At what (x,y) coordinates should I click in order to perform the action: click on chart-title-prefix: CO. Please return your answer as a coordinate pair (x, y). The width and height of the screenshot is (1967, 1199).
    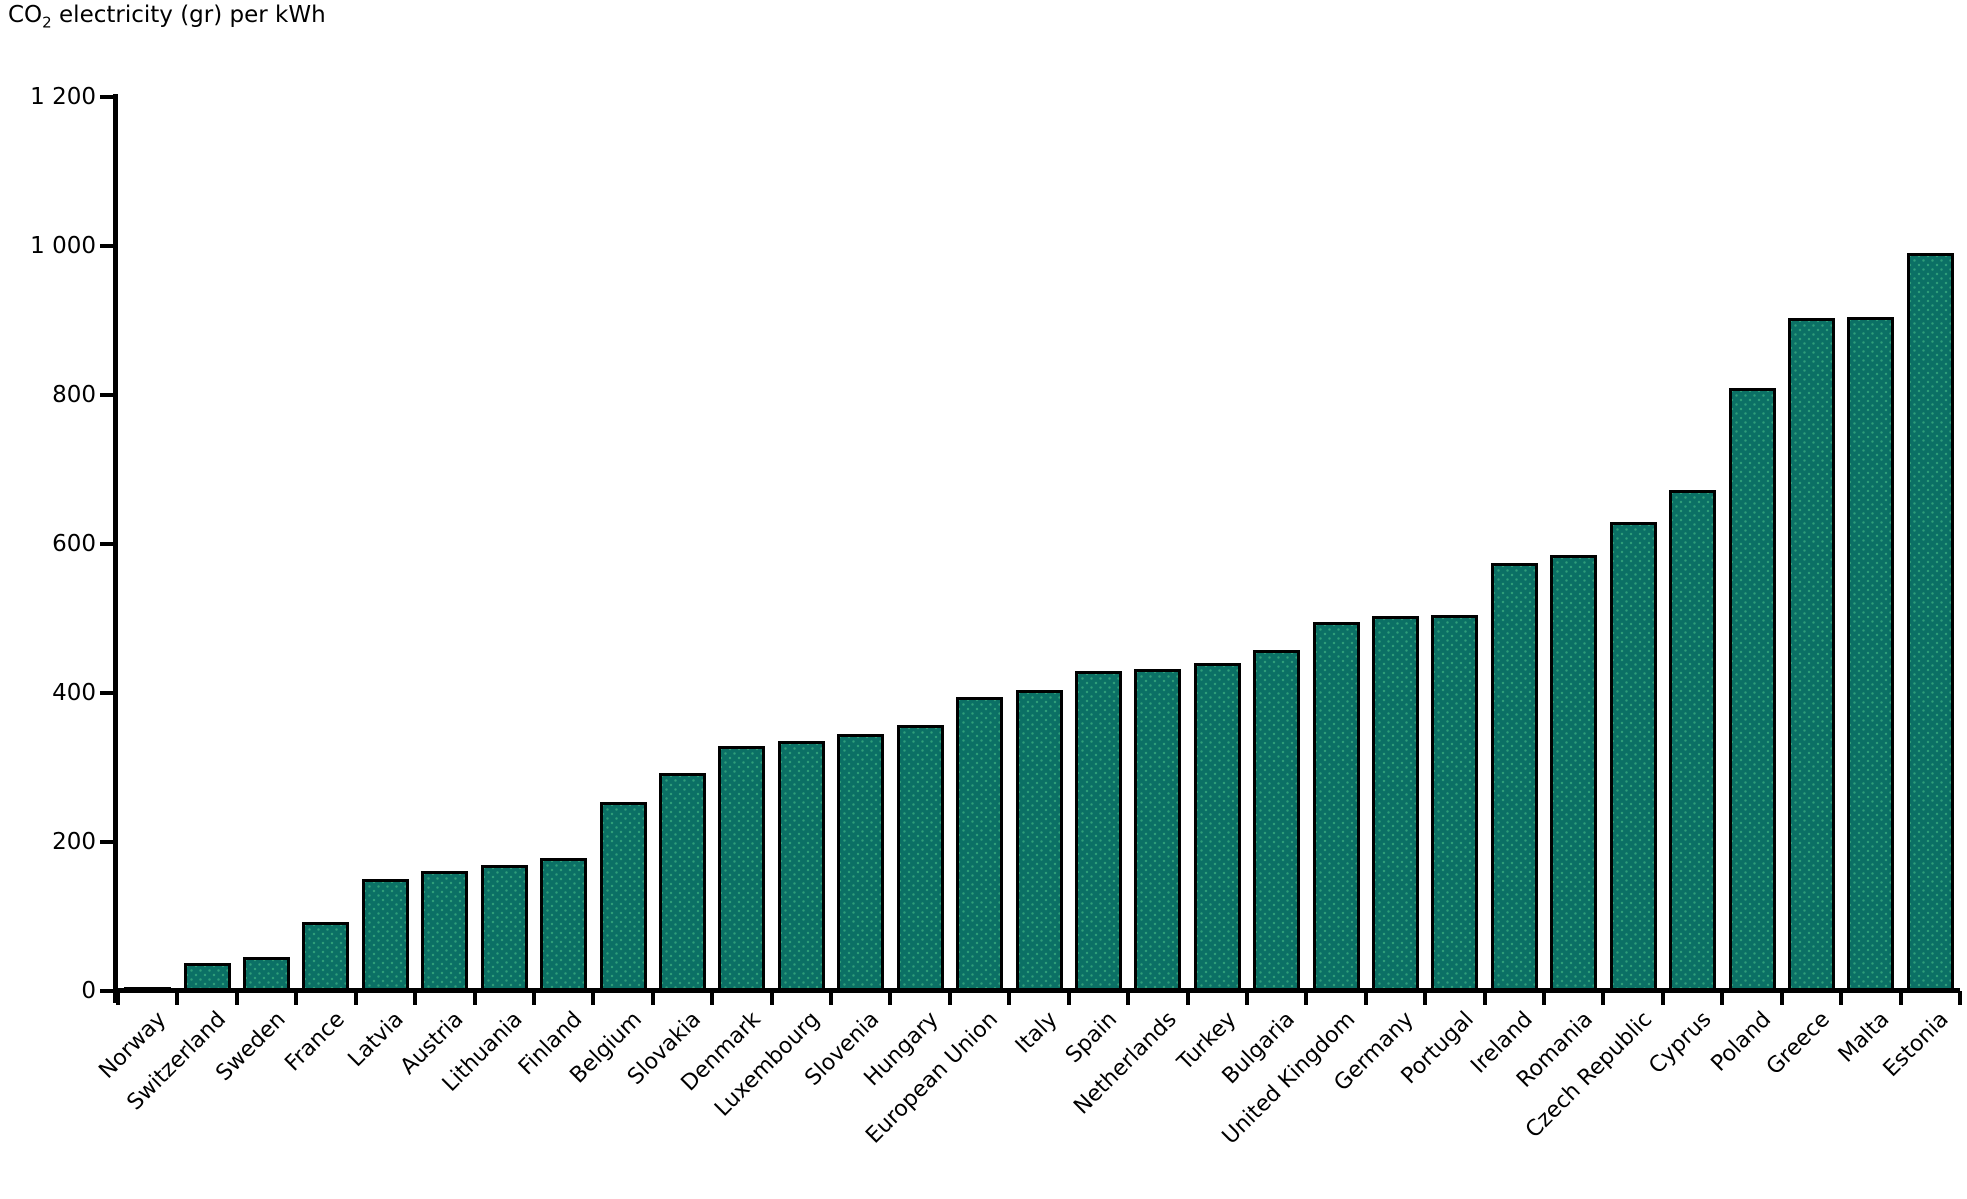
    Looking at the image, I should click on (25, 15).